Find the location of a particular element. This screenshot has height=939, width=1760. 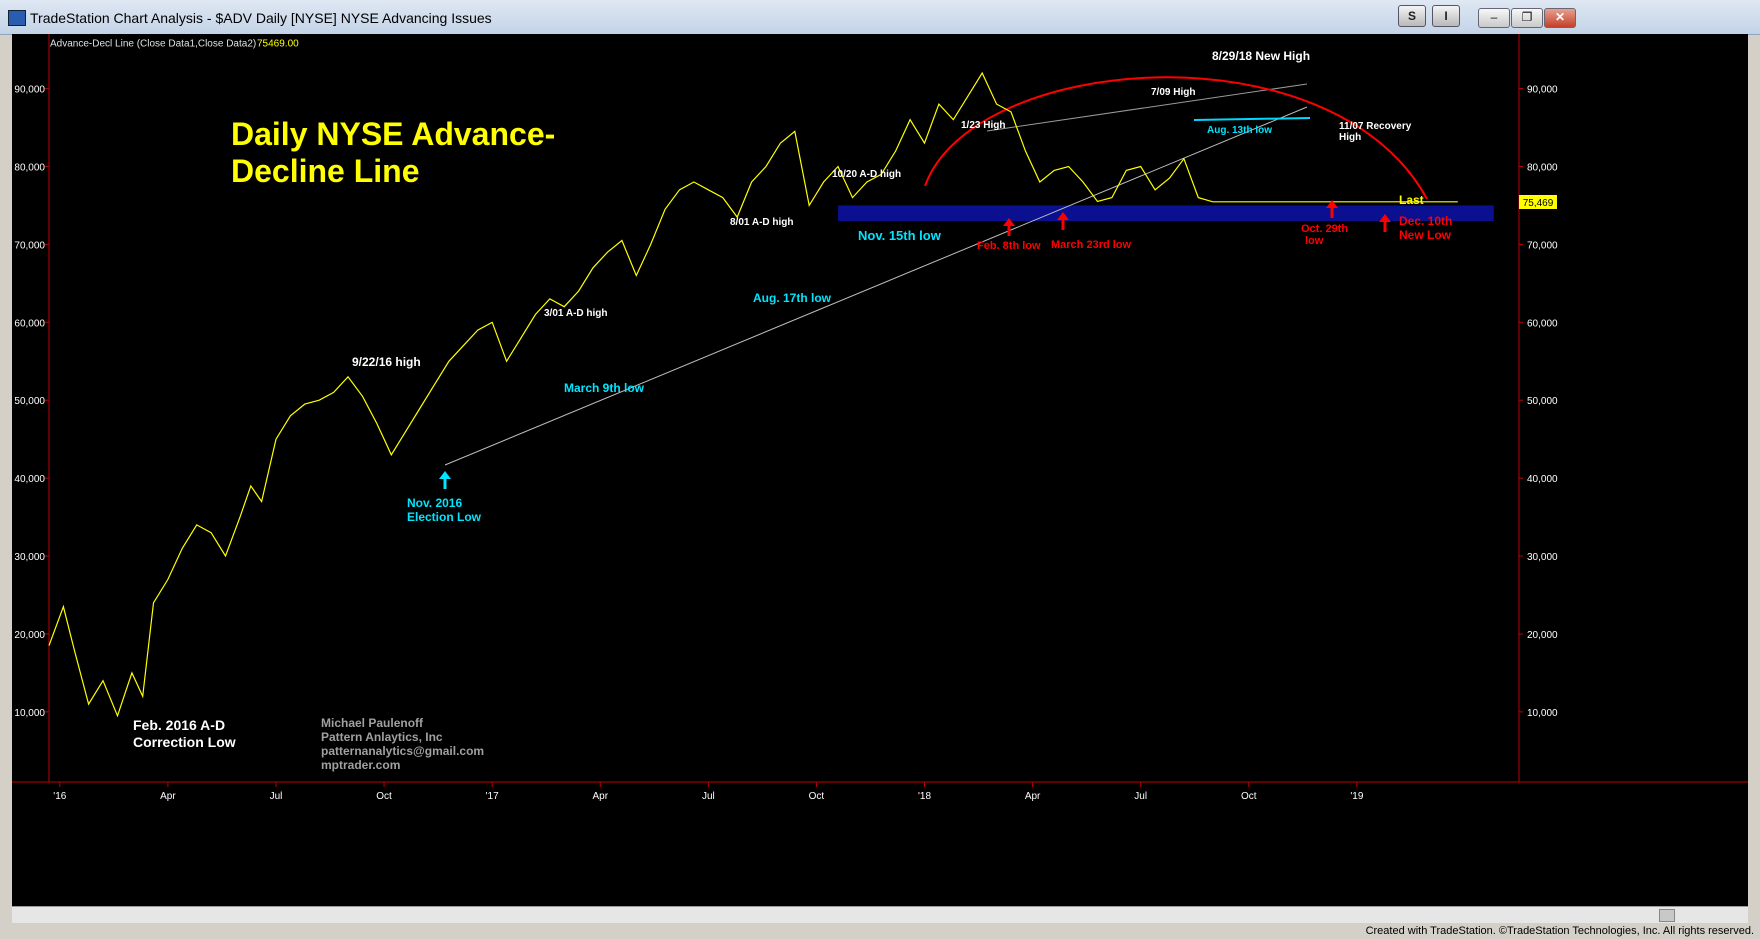

close-icon: ✕ is located at coordinates (1560, 18).